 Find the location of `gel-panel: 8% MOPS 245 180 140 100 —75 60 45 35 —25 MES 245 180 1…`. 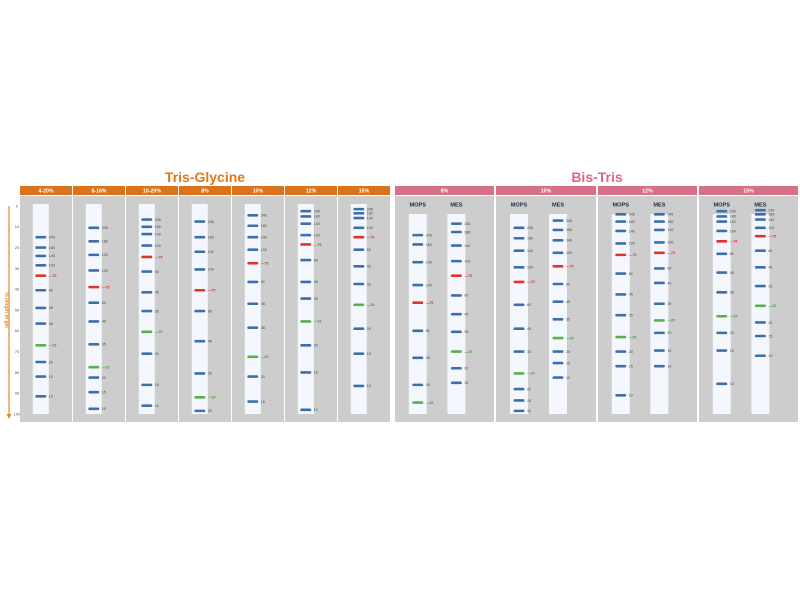

gel-panel: 8% MOPS 245 180 140 100 —75 60 45 35 —25 MES 245 180 1… is located at coordinates (444, 304).